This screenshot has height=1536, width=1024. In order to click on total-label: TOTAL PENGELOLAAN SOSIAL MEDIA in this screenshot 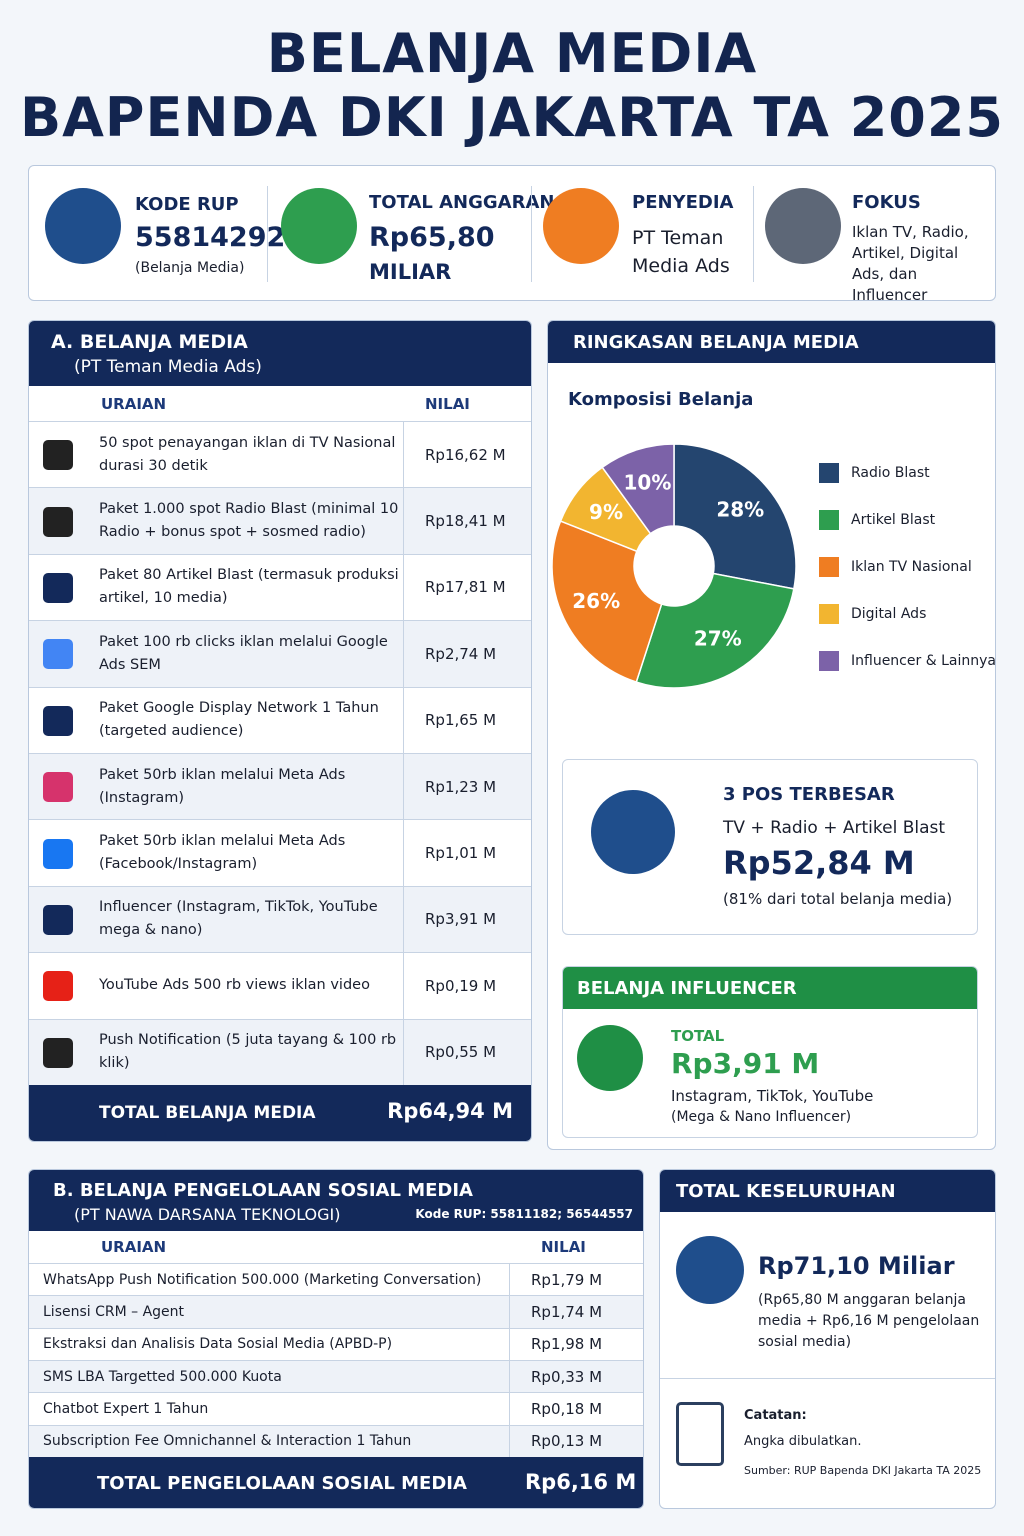, I will do `click(282, 1483)`.